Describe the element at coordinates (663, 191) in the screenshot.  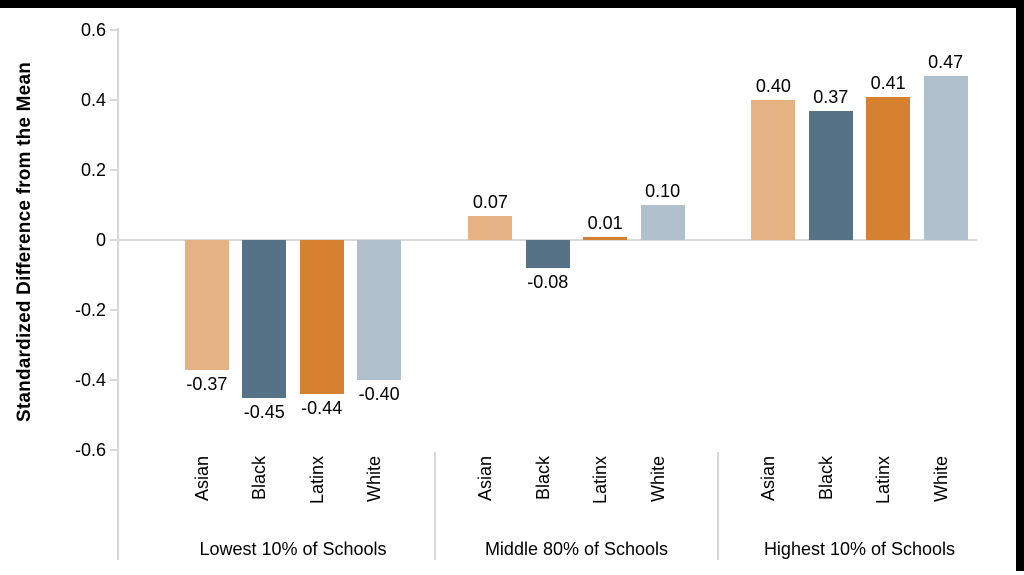
I see `value-label-middle-80-of-schools-white: 0.10` at that location.